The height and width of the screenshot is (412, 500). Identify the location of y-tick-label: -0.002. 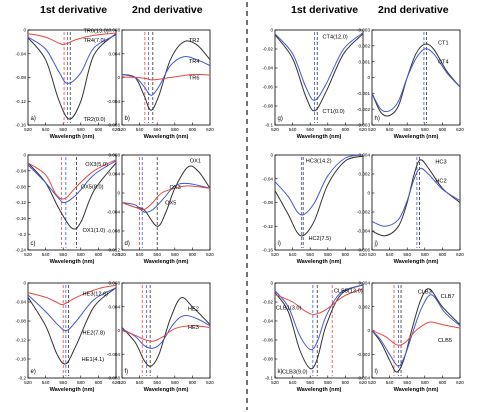
(363, 212).